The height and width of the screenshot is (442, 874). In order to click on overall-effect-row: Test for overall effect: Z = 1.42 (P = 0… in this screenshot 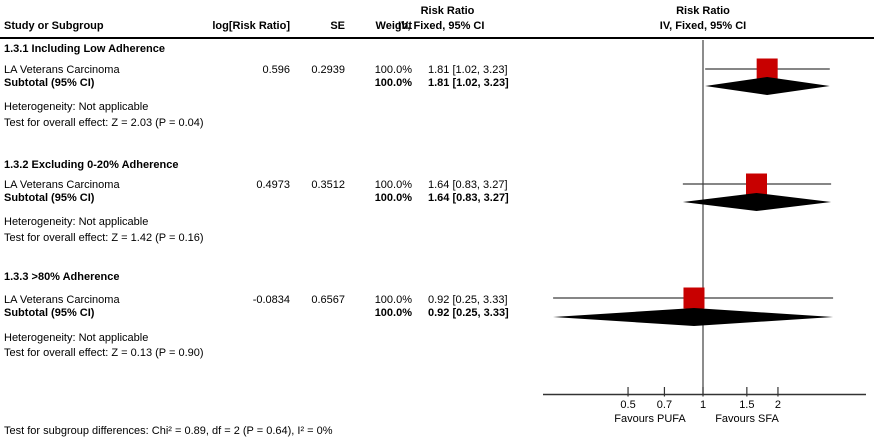, I will do `click(104, 238)`.